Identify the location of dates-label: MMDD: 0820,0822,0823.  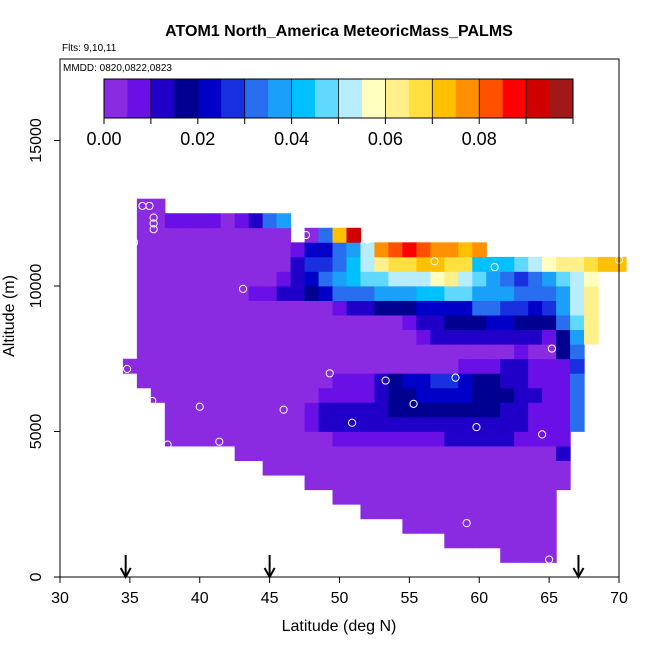
(117, 68).